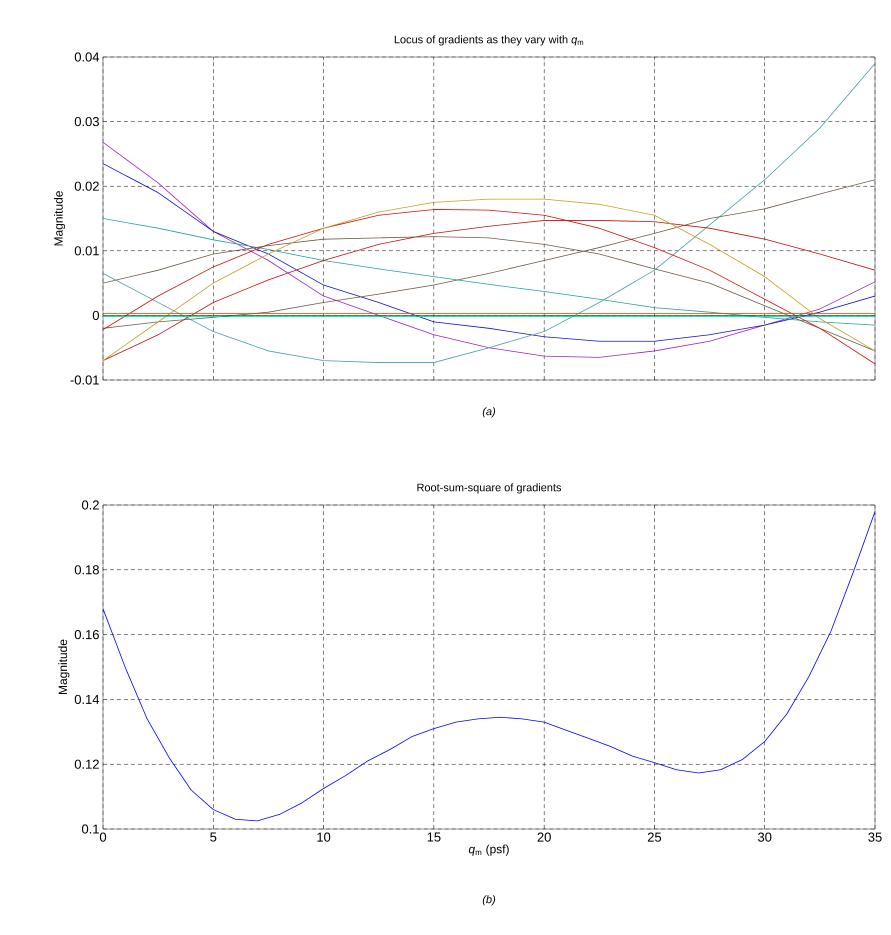 This screenshot has height=935, width=891. What do you see at coordinates (655, 837) in the screenshot?
I see `x-tick-label: 25` at bounding box center [655, 837].